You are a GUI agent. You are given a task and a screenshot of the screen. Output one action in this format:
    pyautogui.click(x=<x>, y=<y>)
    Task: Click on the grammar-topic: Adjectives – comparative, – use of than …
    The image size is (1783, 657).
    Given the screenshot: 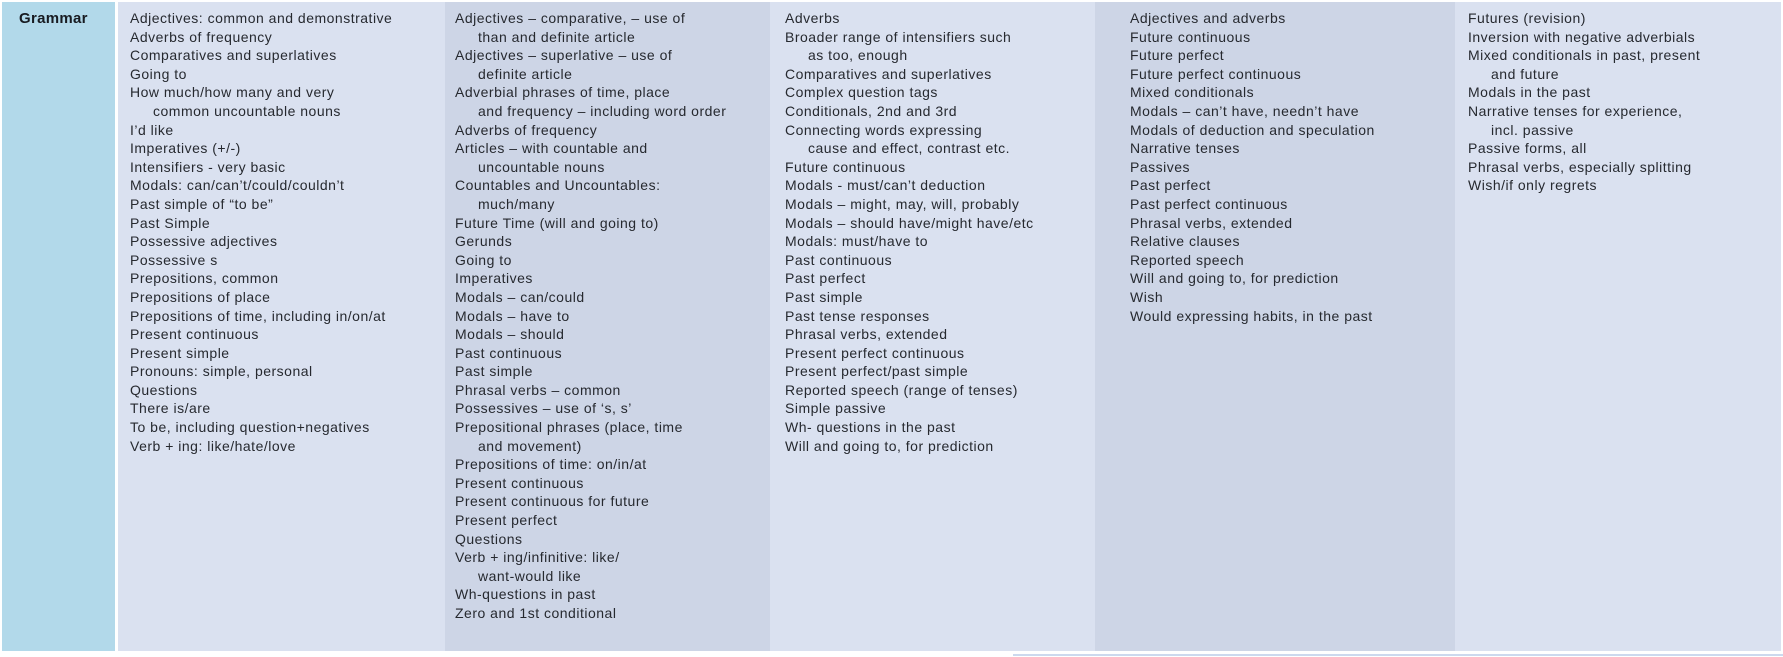 What is the action you would take?
    pyautogui.click(x=570, y=27)
    